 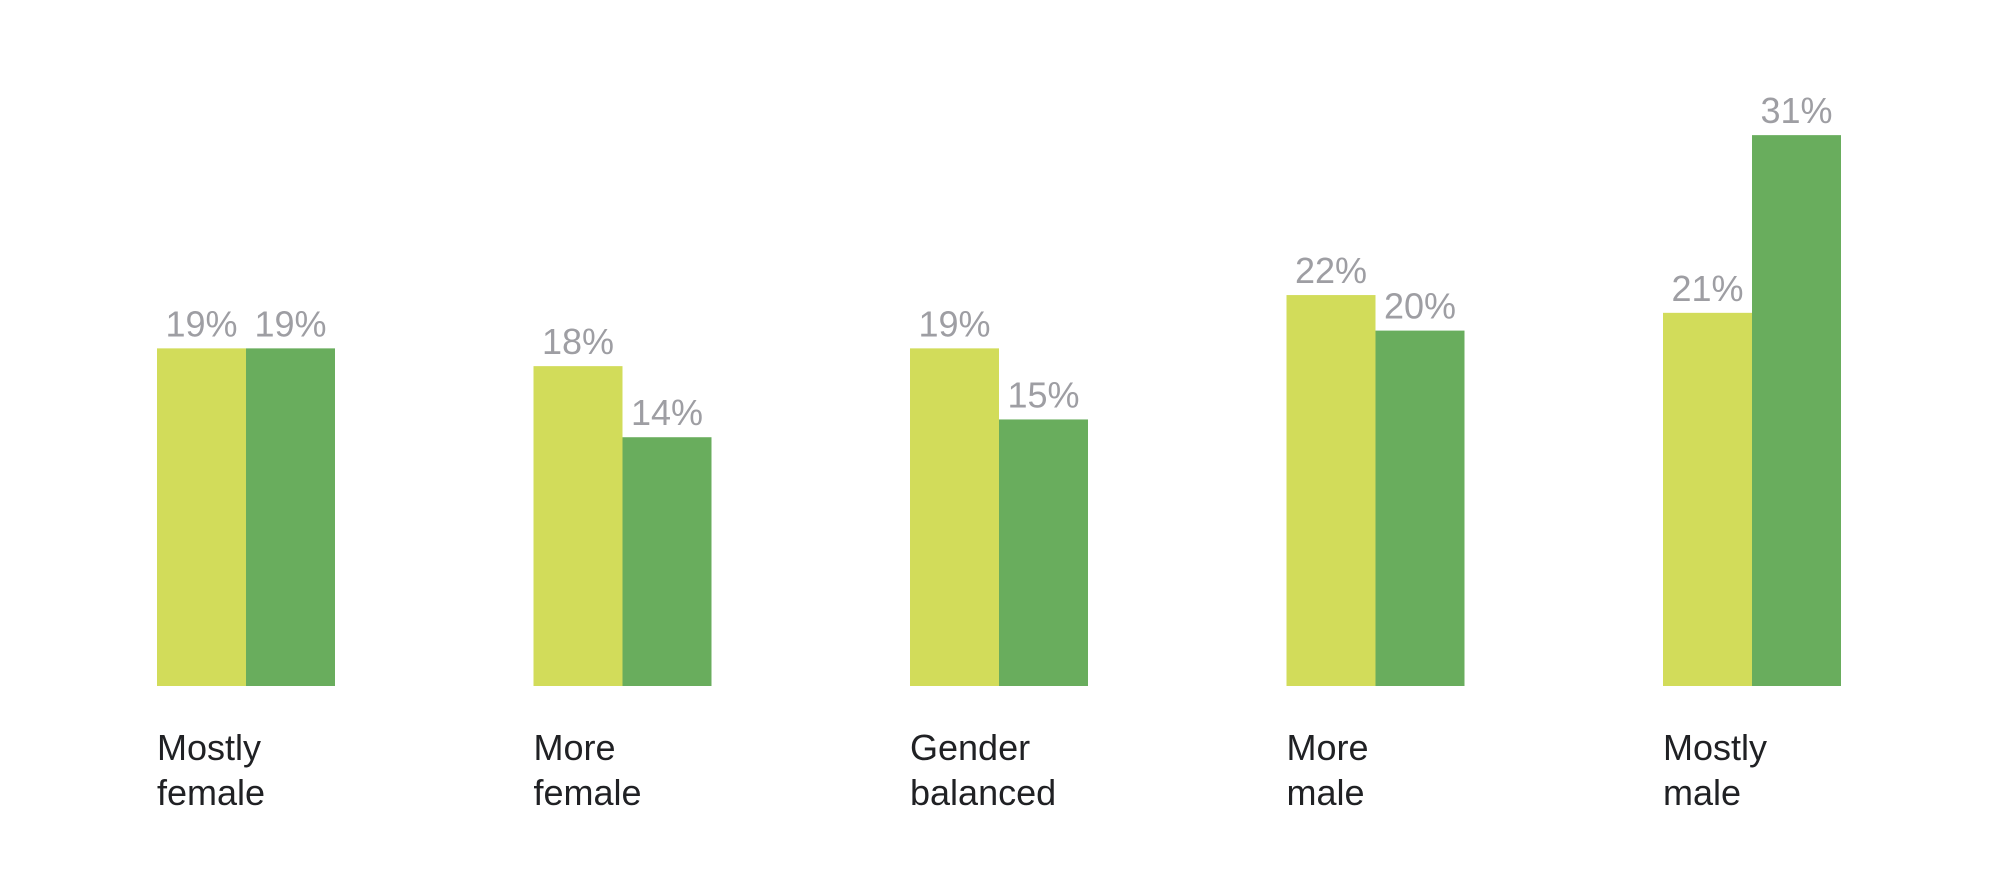 I want to click on data-label-mostly-female-series-1: 19%, so click(x=201, y=323).